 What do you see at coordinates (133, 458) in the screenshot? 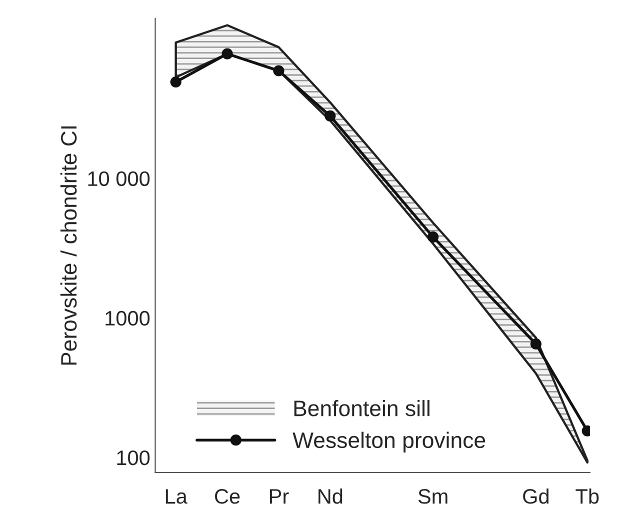
I see `y-tick-label: 100` at bounding box center [133, 458].